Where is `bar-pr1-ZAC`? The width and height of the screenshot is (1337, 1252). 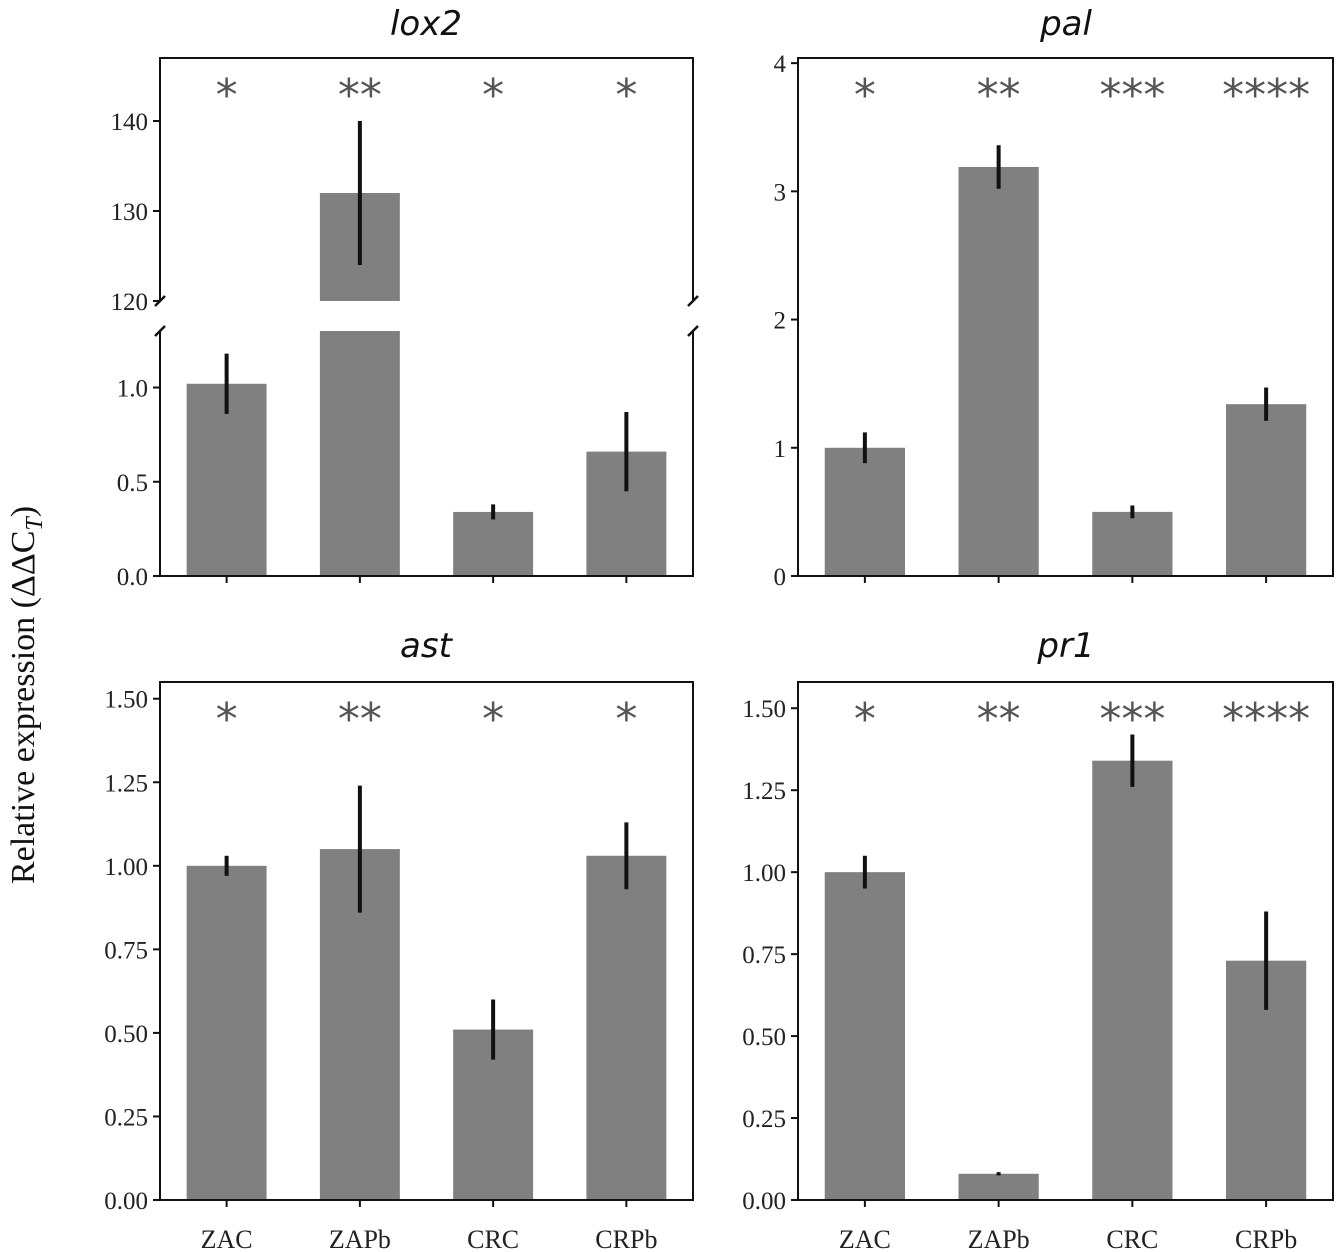 bar-pr1-ZAC is located at coordinates (864, 1036).